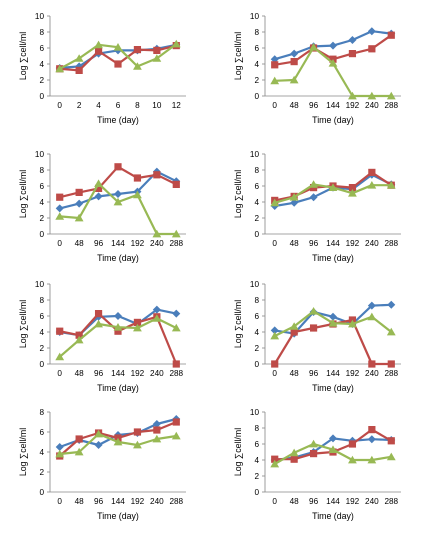 Image resolution: width=430 pixels, height=545 pixels. I want to click on x-tick-label: 2, so click(79, 105).